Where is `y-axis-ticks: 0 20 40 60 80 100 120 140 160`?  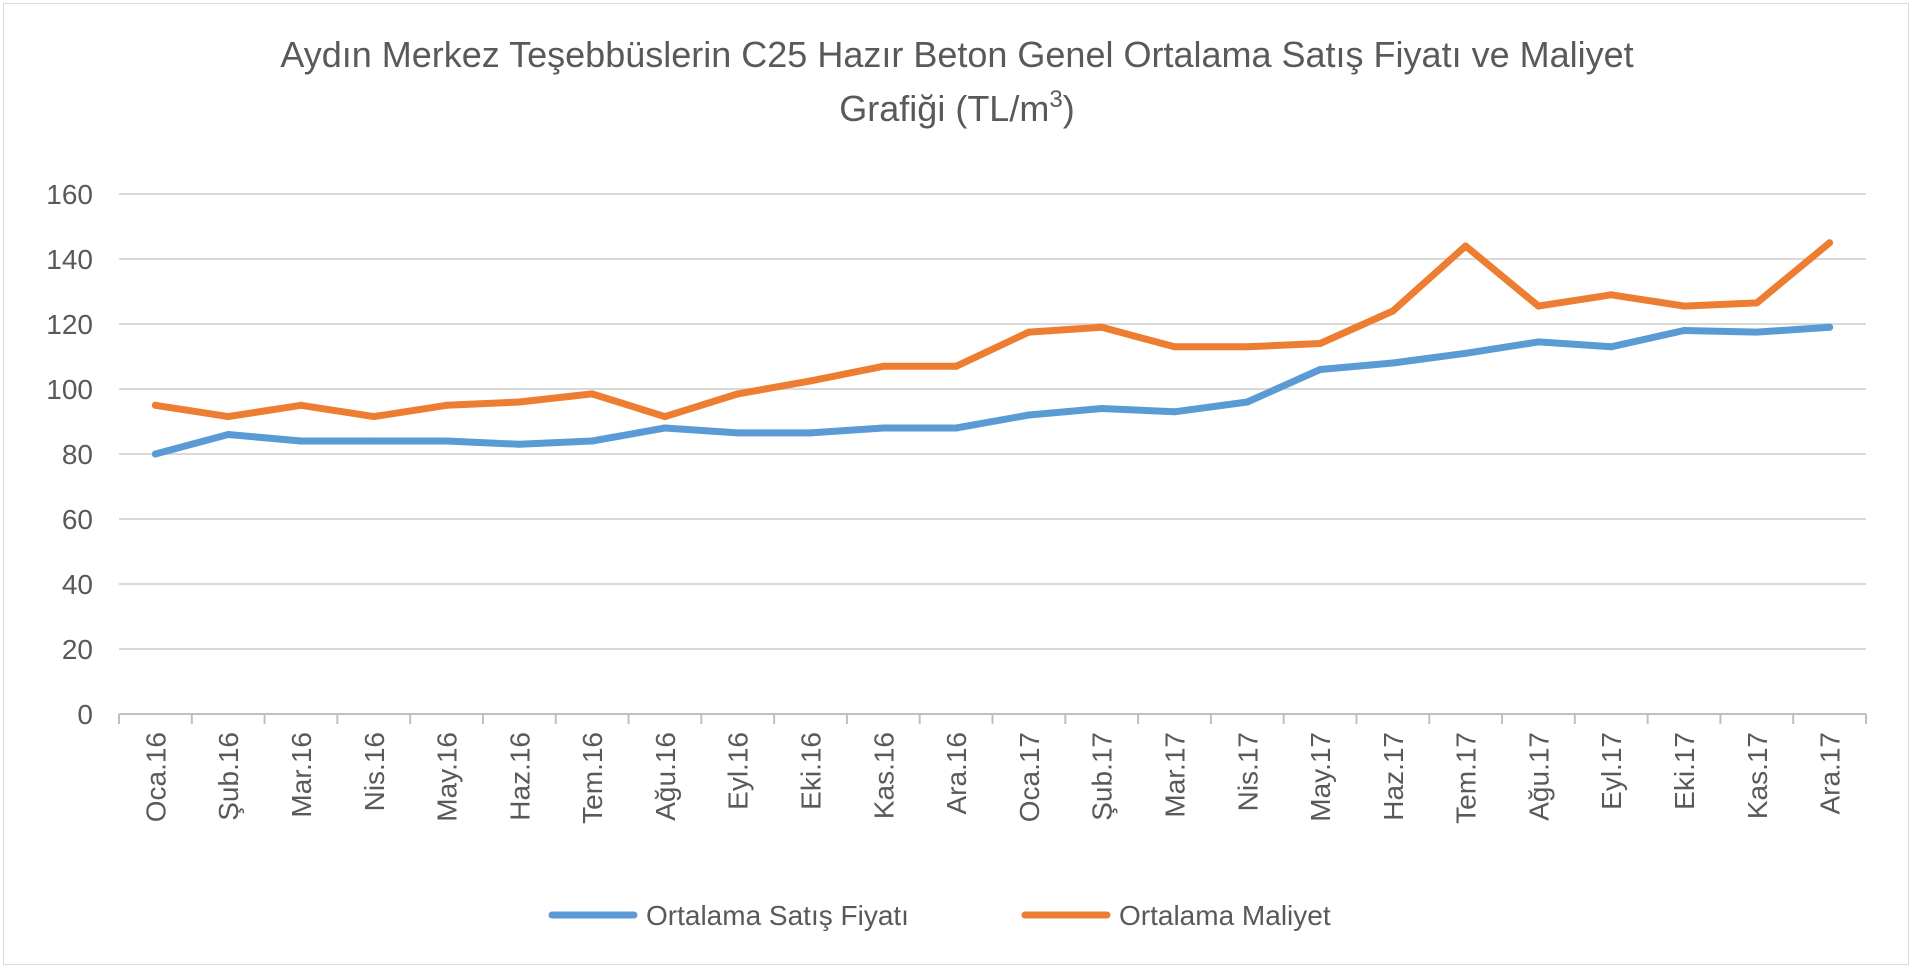 y-axis-ticks: 0 20 40 60 80 100 120 140 160 is located at coordinates (69, 454).